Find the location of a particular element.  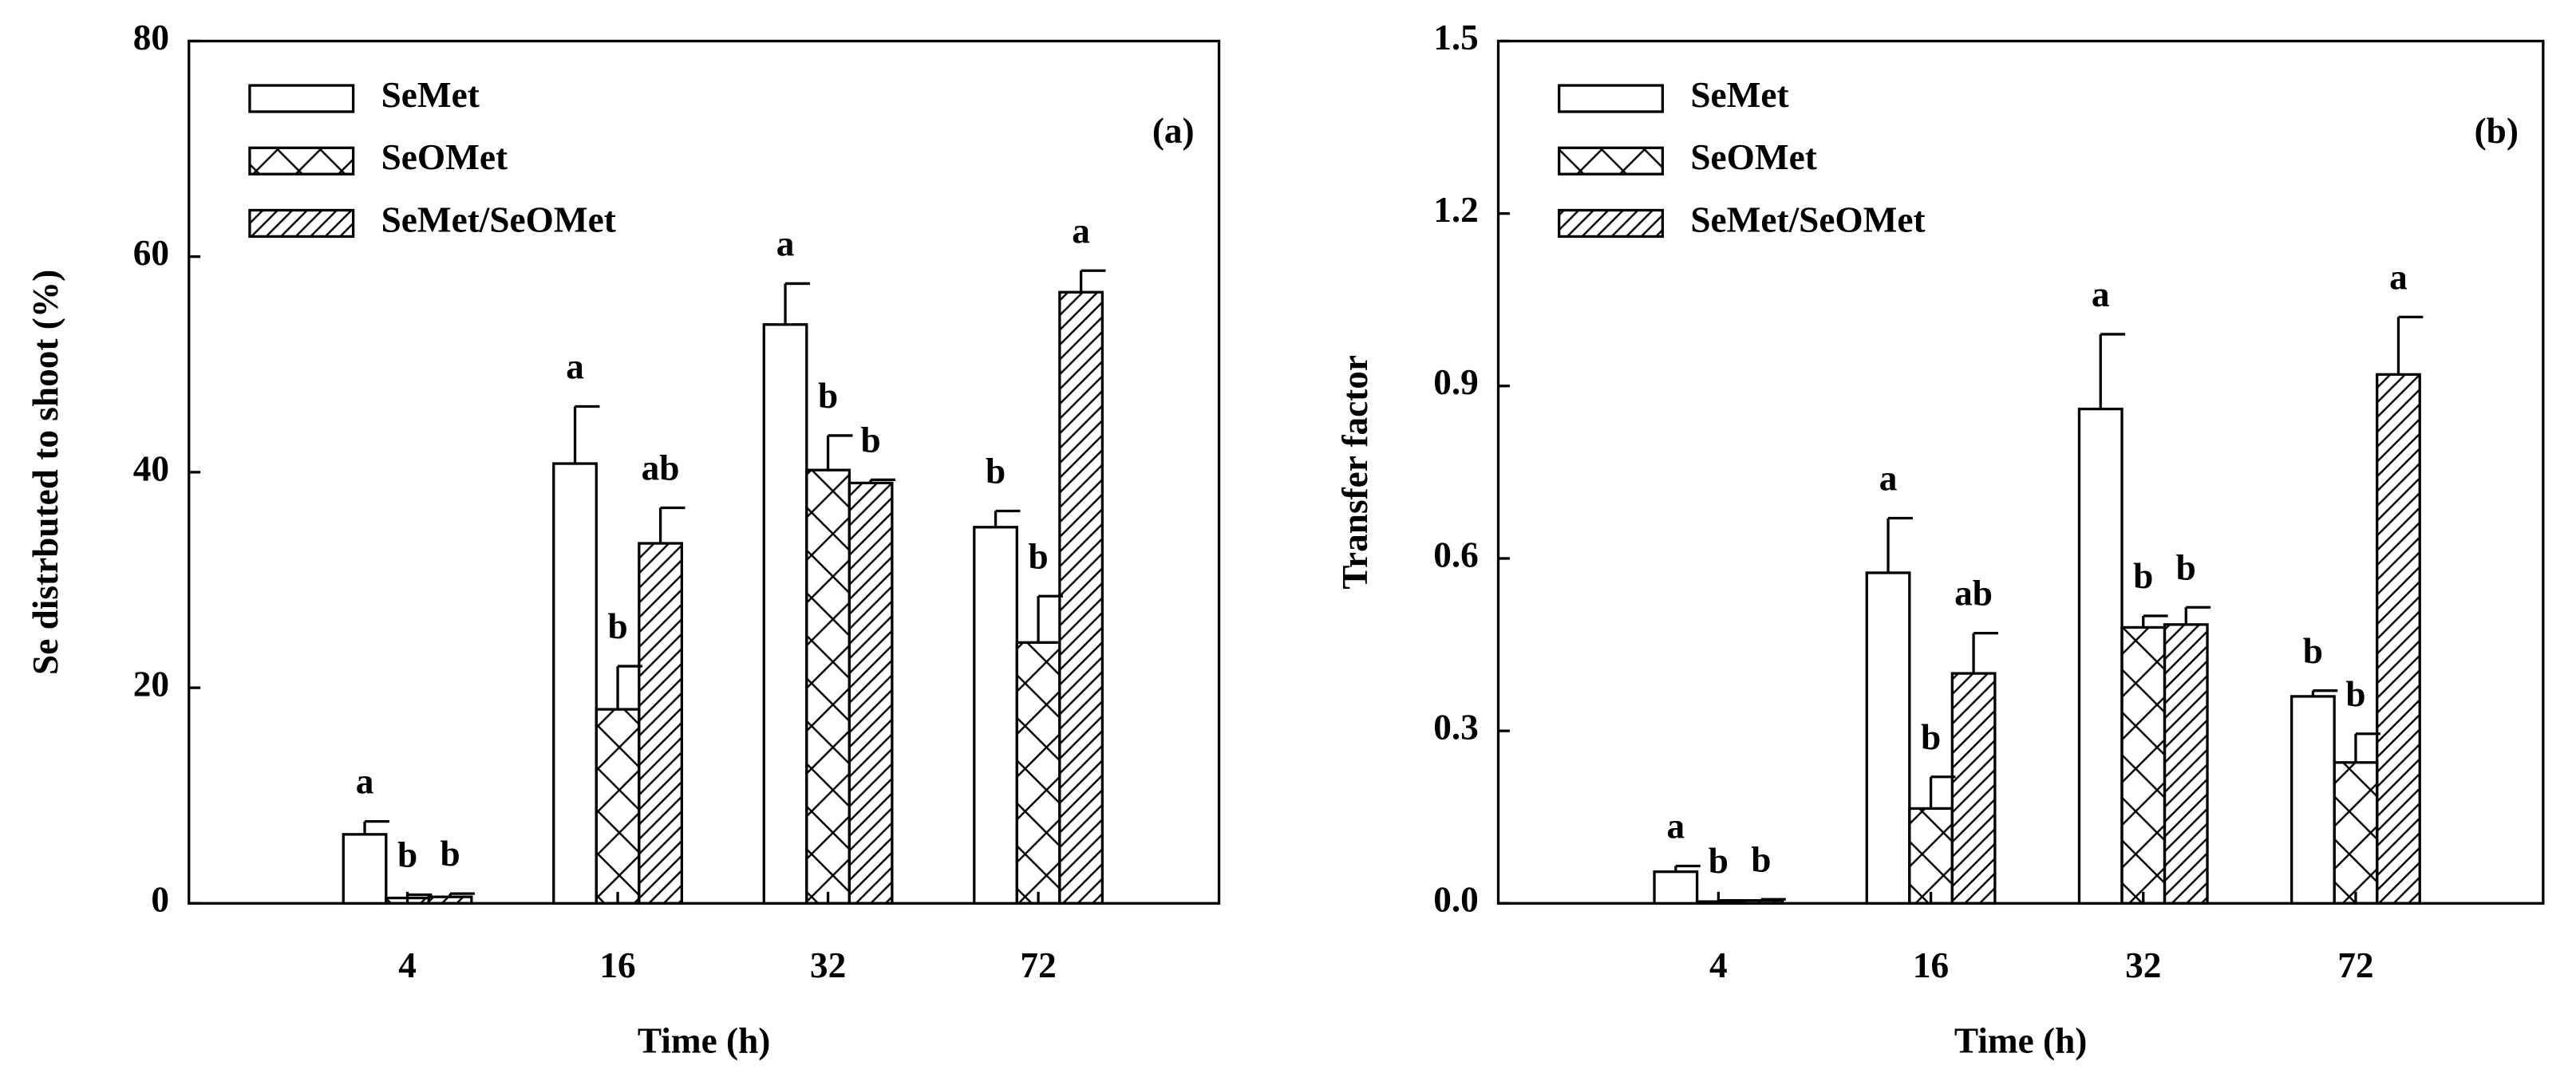

y-tick-label: 0.9 is located at coordinates (1456, 382).